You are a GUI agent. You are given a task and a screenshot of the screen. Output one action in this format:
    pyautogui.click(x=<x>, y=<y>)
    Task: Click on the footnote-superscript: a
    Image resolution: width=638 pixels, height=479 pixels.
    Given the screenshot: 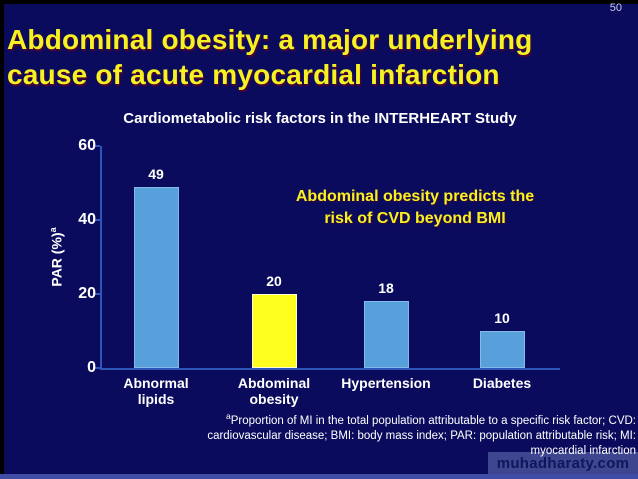 What is the action you would take?
    pyautogui.click(x=228, y=416)
    